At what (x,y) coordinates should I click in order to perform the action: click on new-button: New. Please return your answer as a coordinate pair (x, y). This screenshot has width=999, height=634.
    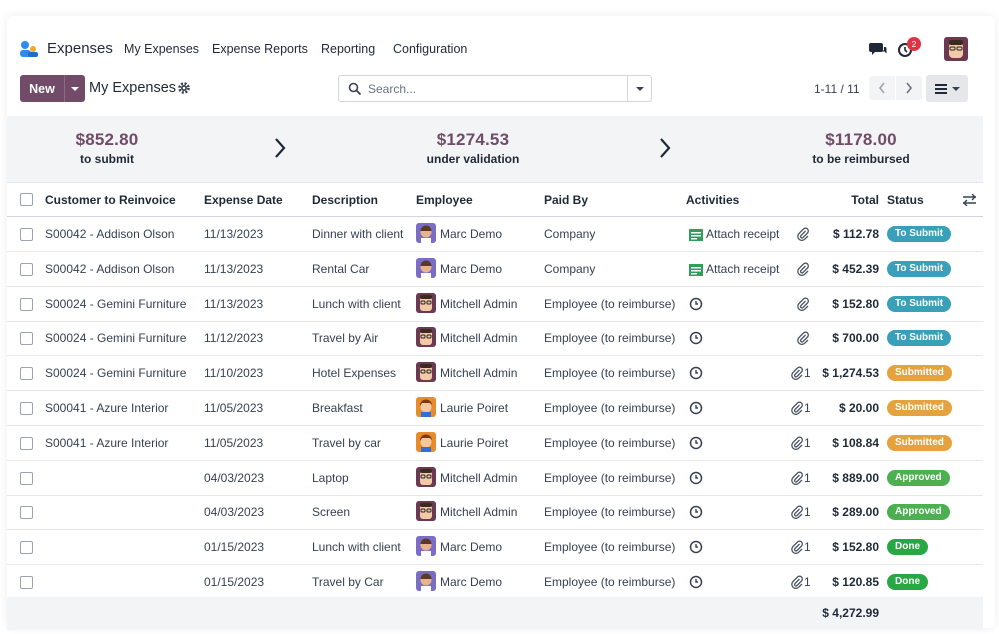
    Looking at the image, I should click on (42, 88).